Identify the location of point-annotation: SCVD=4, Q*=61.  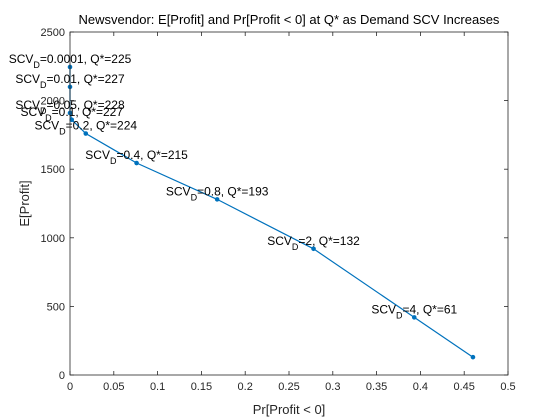
(414, 311).